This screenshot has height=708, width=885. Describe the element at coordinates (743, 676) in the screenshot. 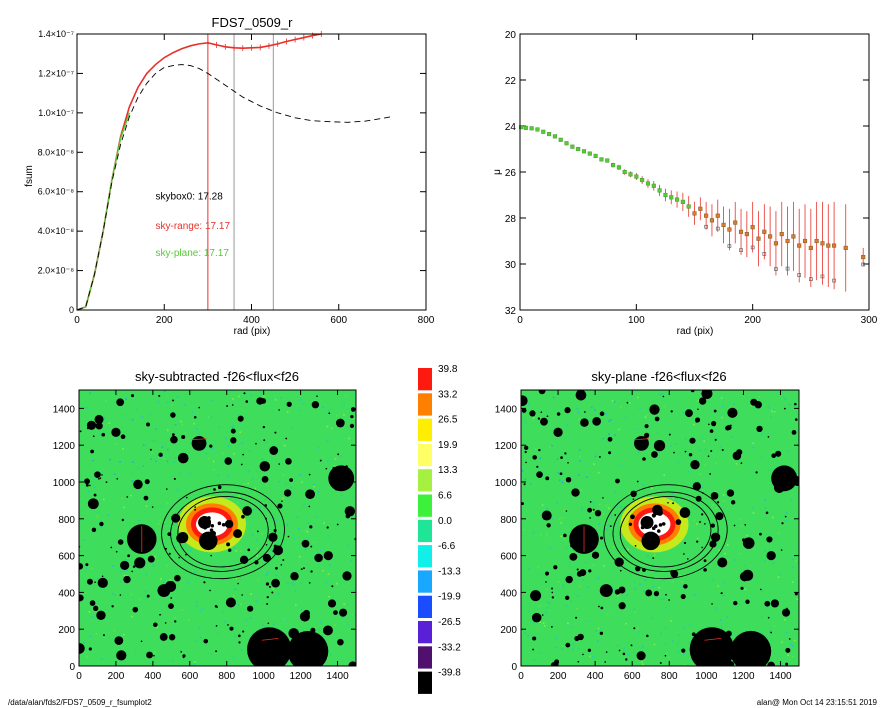

I see `sky-plane-x-tick-label: 1200` at that location.